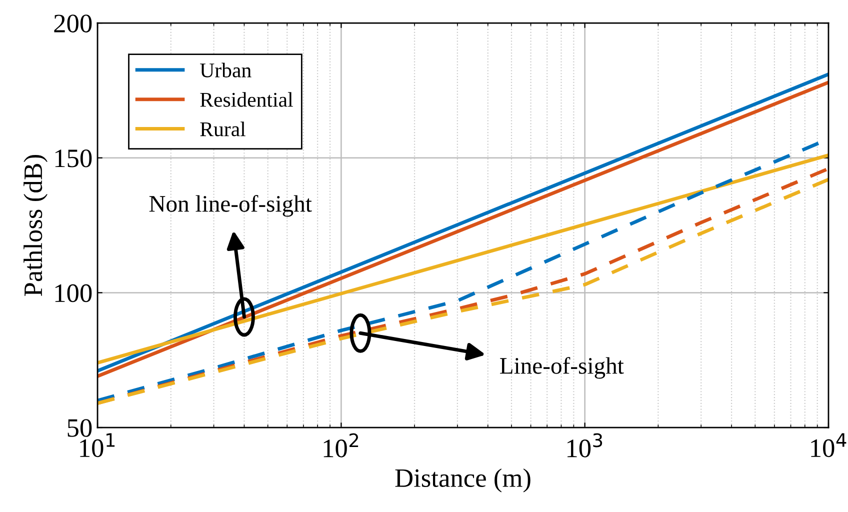  Describe the element at coordinates (828, 445) in the screenshot. I see `x-tick-label: 10$^{4}$` at that location.